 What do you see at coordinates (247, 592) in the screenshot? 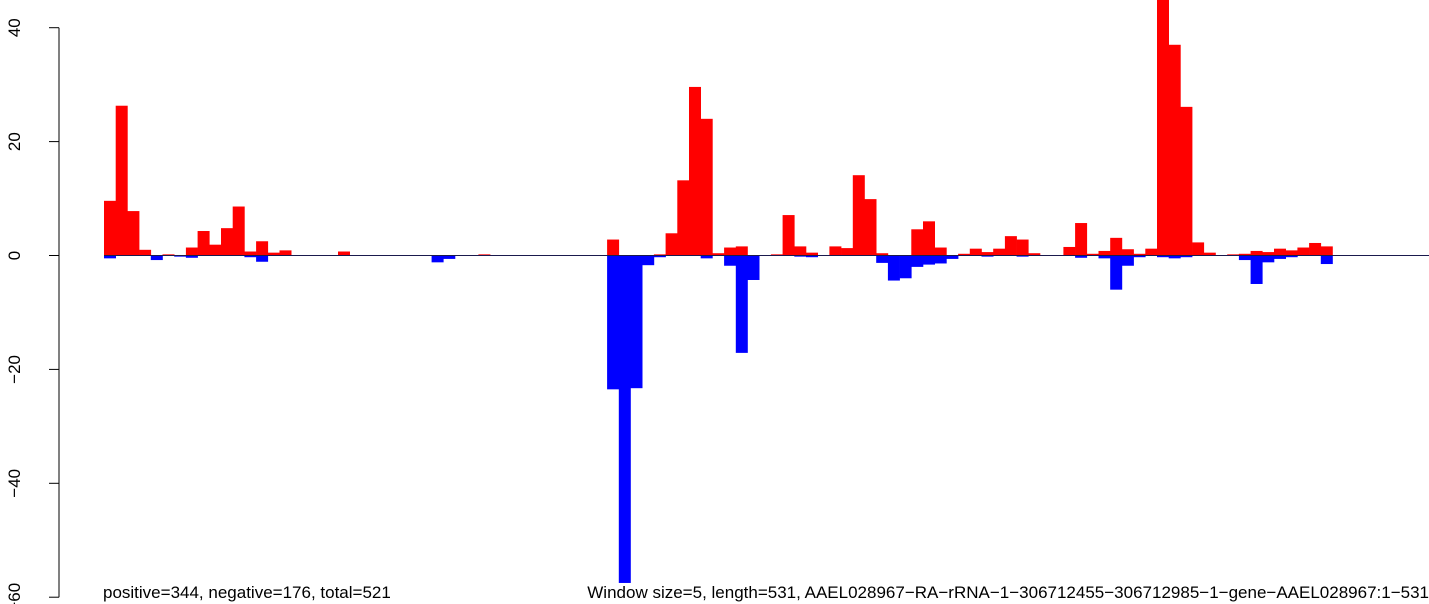
I see `footer-counts: positive=344, negative=176, total=521` at bounding box center [247, 592].